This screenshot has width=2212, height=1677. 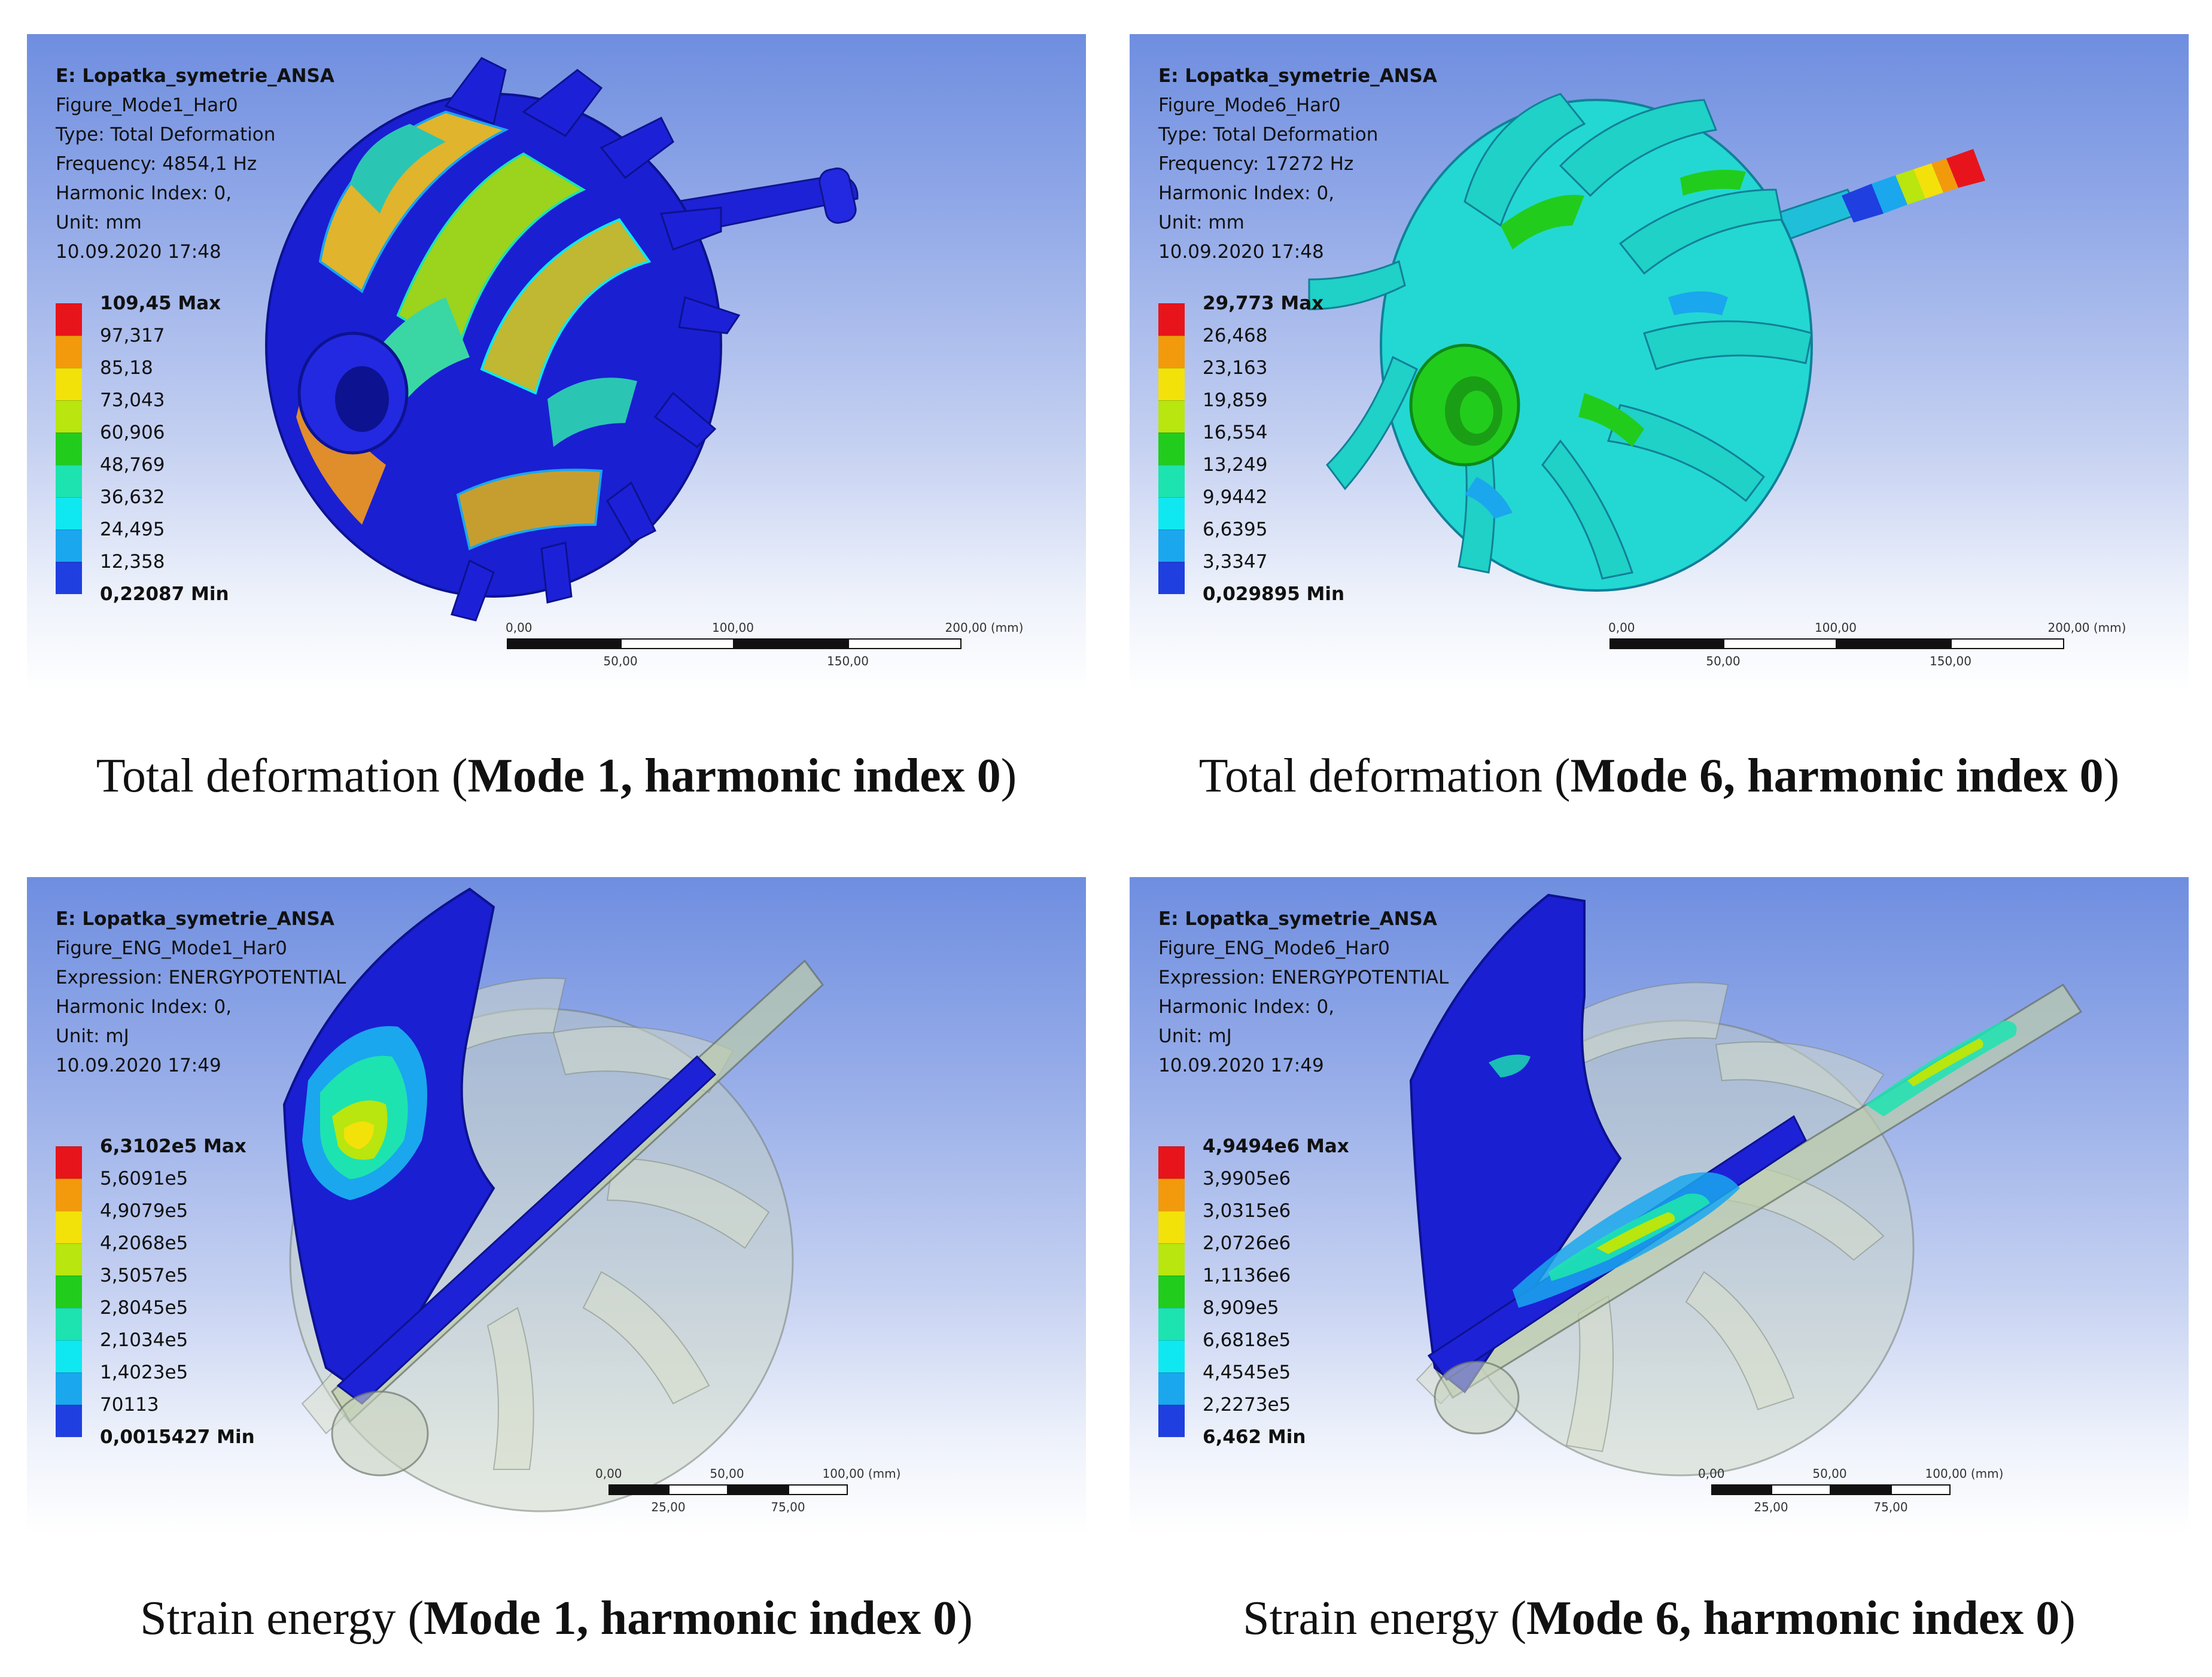 What do you see at coordinates (1837, 776) in the screenshot?
I see `caption-bold: Mode 6, harmonic index 0` at bounding box center [1837, 776].